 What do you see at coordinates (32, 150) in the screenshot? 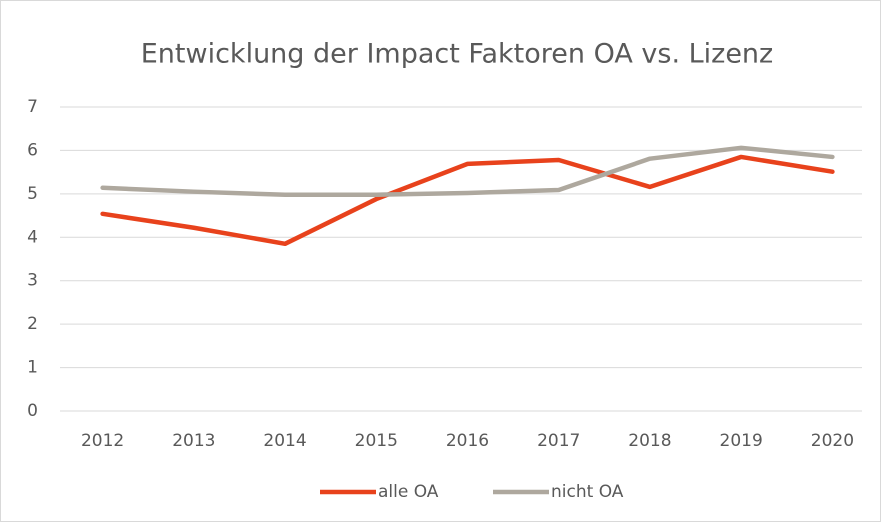
I see `y-tick-label: 6` at bounding box center [32, 150].